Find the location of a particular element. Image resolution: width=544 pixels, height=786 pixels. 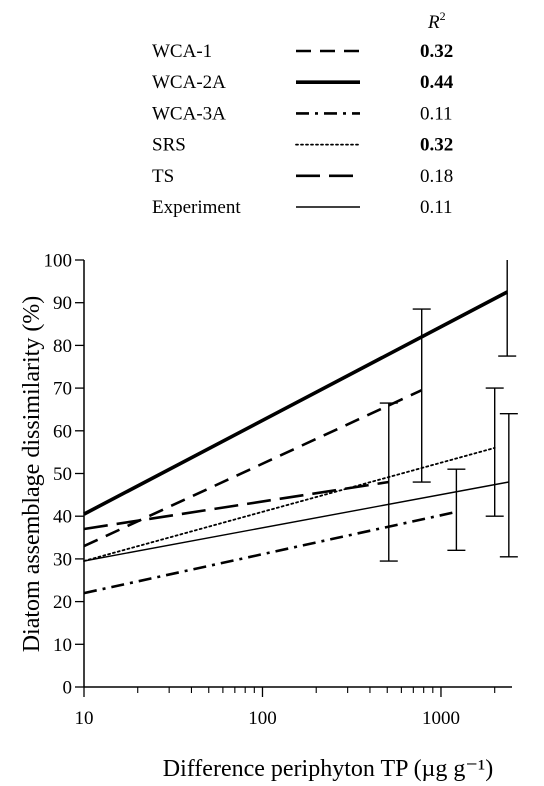

legend-item-srs: SRS 0.32 is located at coordinates (302, 145).